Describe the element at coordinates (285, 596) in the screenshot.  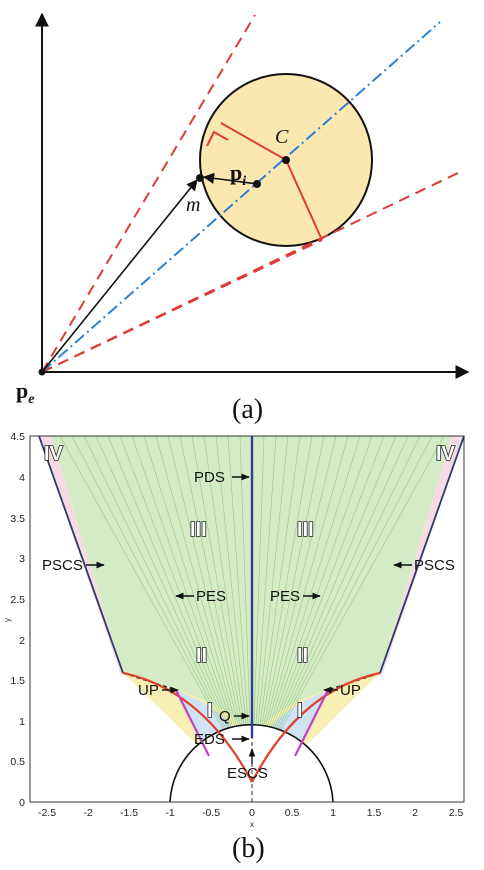
I see `tag-pes-right: PES` at that location.